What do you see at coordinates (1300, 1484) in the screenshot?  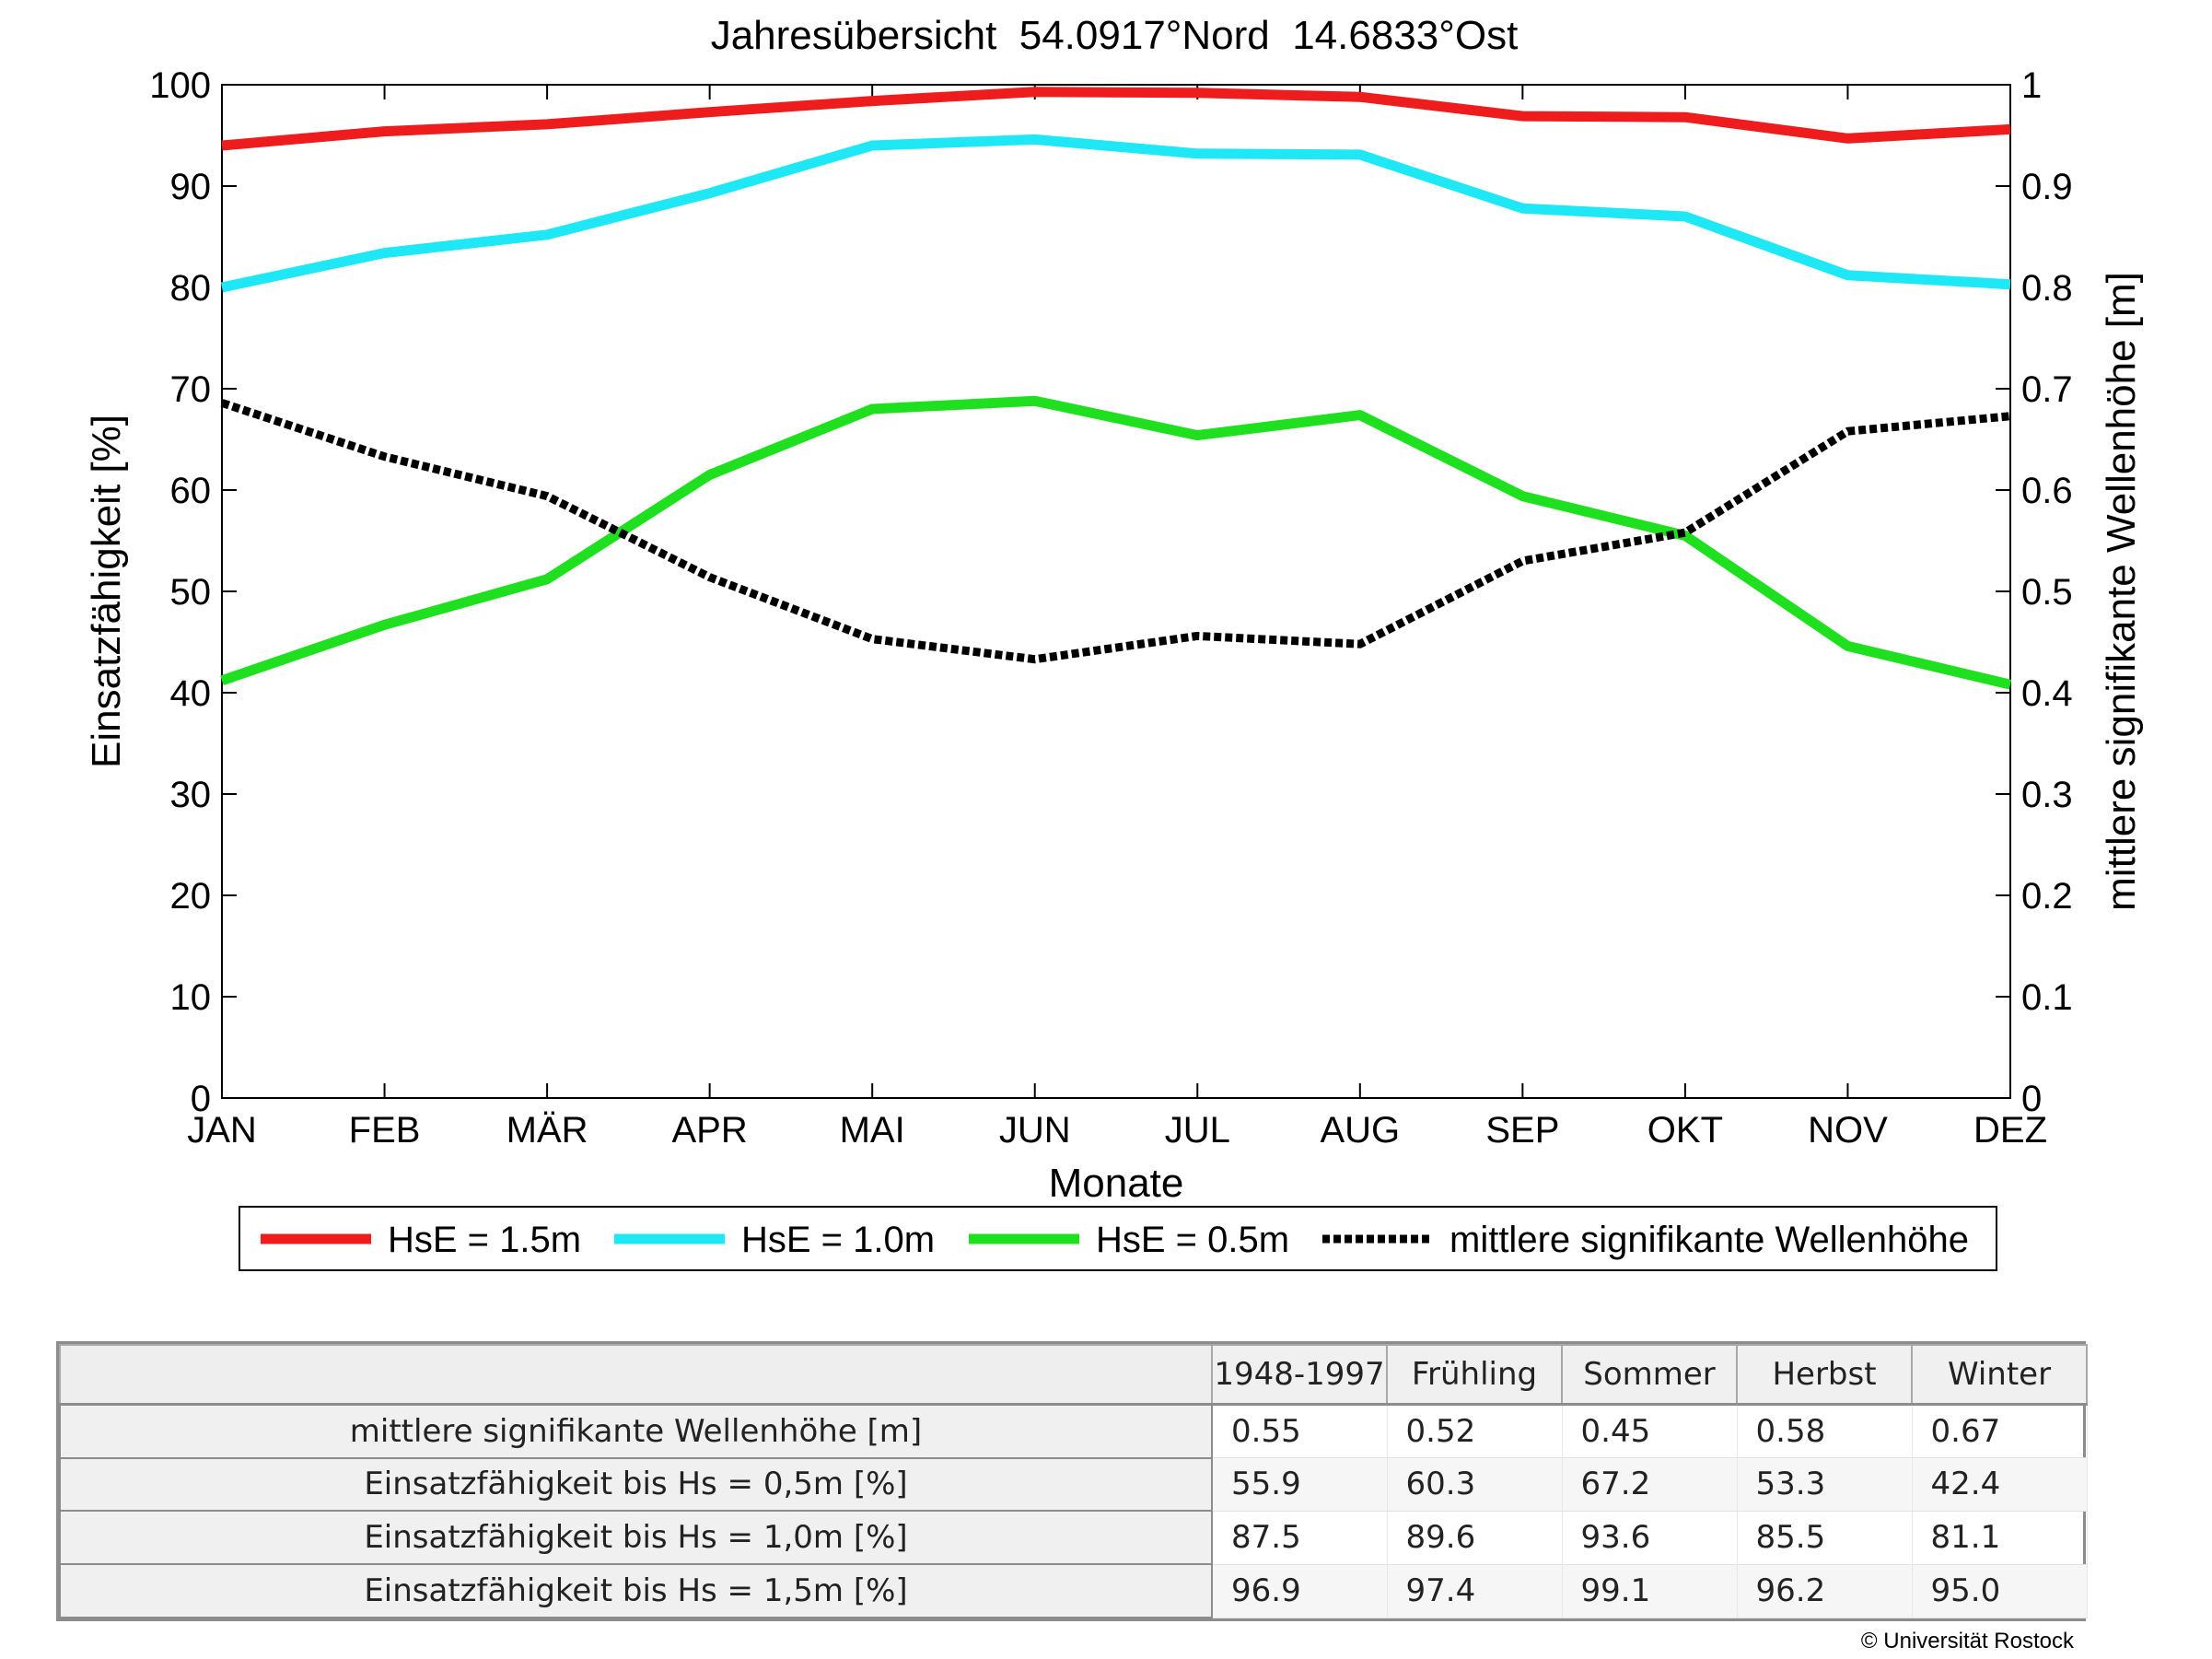 I see `table-cell: 55.9` at bounding box center [1300, 1484].